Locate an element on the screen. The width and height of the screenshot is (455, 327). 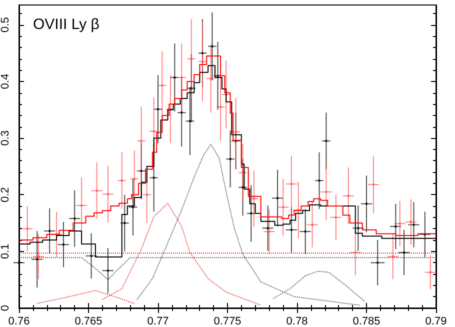
y-tick-label: 0.1 is located at coordinates (6, 252).